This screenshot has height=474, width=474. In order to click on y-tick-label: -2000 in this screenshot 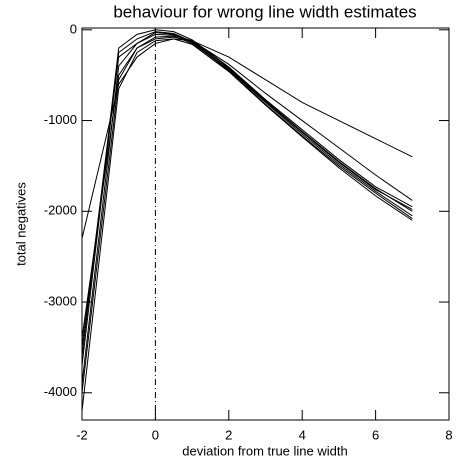, I will do `click(60, 210)`.